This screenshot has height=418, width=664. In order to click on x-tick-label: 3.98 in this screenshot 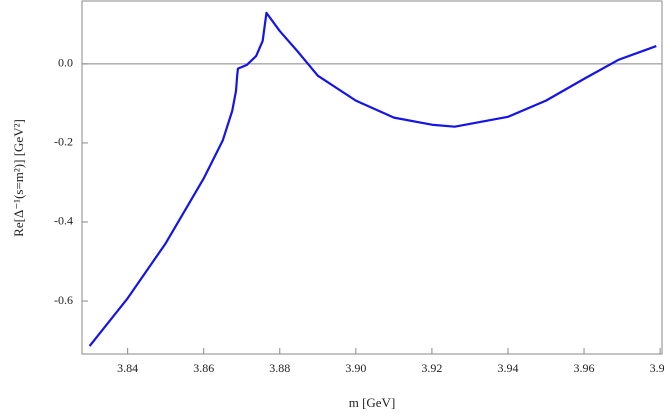, I will do `click(657, 368)`.